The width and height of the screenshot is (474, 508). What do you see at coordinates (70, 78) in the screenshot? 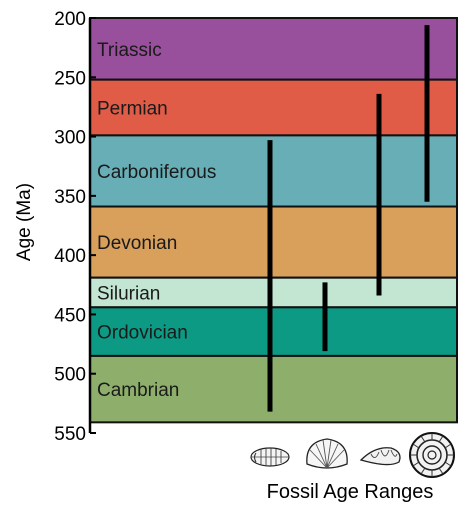
I see `y-tick-label-250: 250` at bounding box center [70, 78].